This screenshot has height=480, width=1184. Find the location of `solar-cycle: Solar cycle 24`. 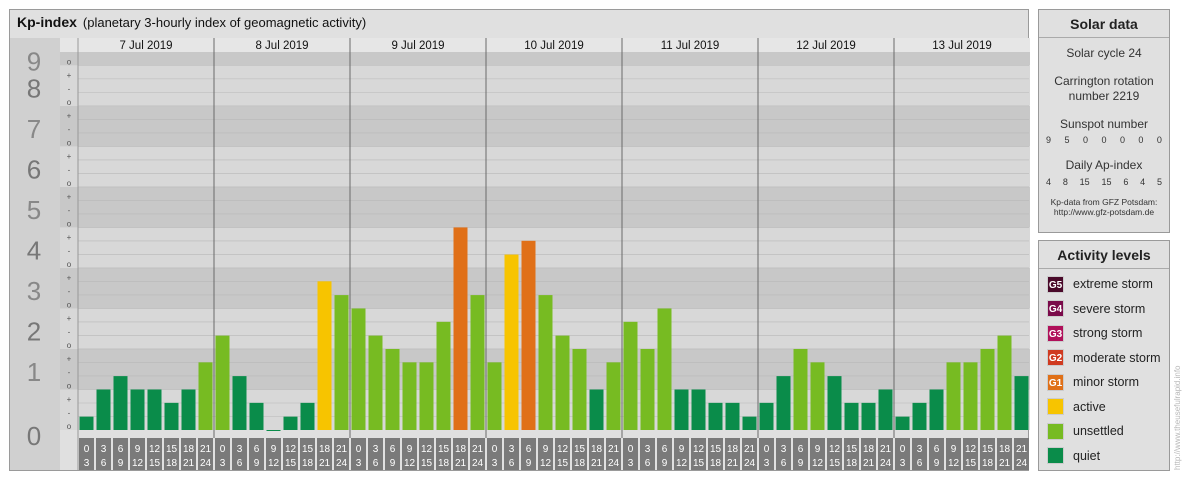

solar-cycle: Solar cycle 24 is located at coordinates (1104, 53).